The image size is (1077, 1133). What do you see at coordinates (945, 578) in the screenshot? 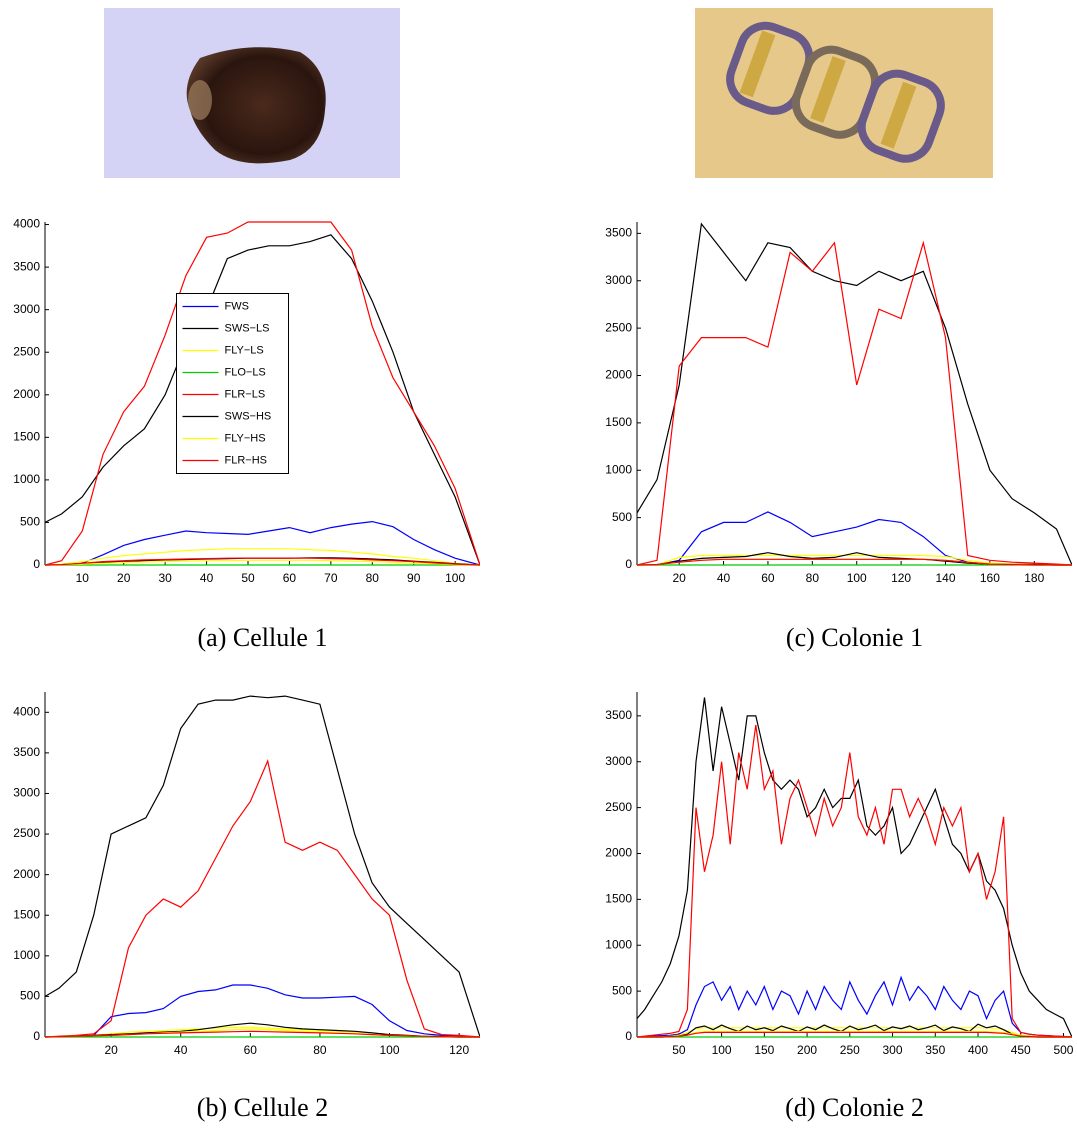
I see `x-tick-label: 140` at bounding box center [945, 578].